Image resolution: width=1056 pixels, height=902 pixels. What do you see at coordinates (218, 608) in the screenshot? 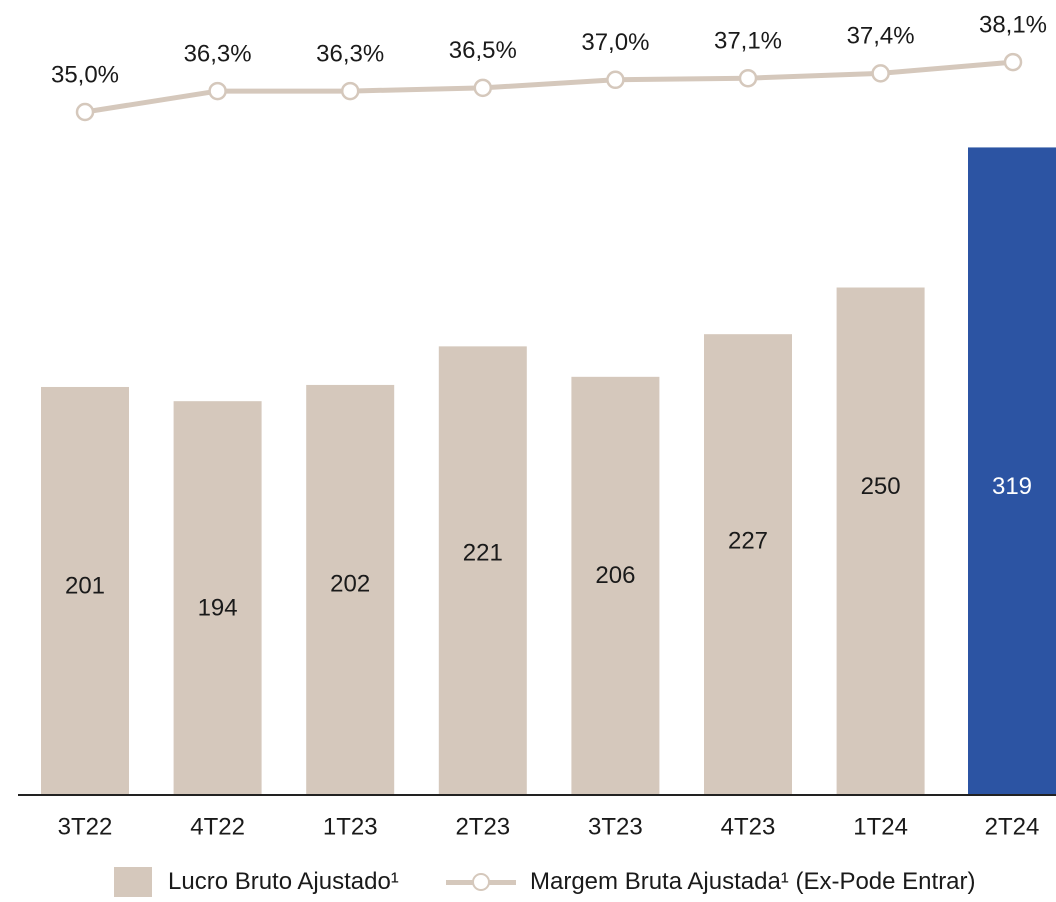
I see `bar-value-label: 194` at bounding box center [218, 608].